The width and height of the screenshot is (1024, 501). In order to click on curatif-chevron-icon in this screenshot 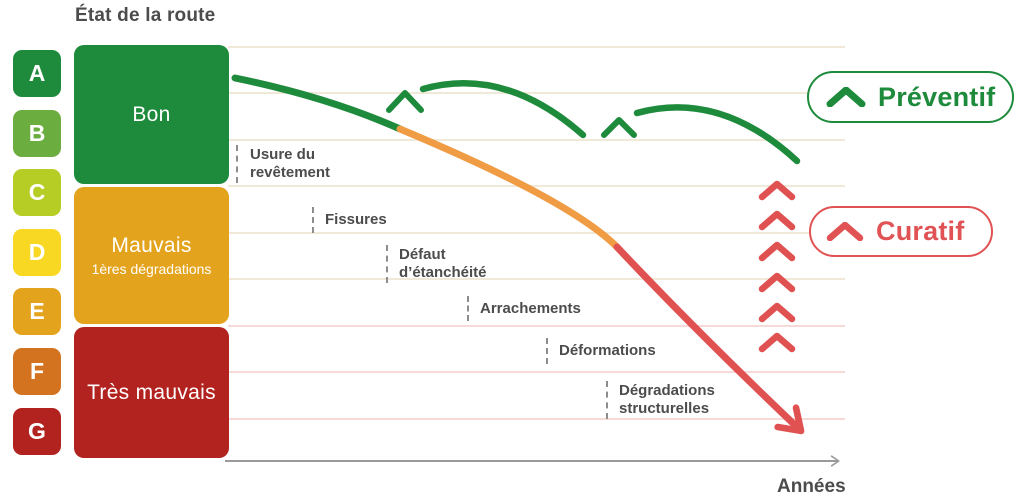, I will do `click(845, 231)`.